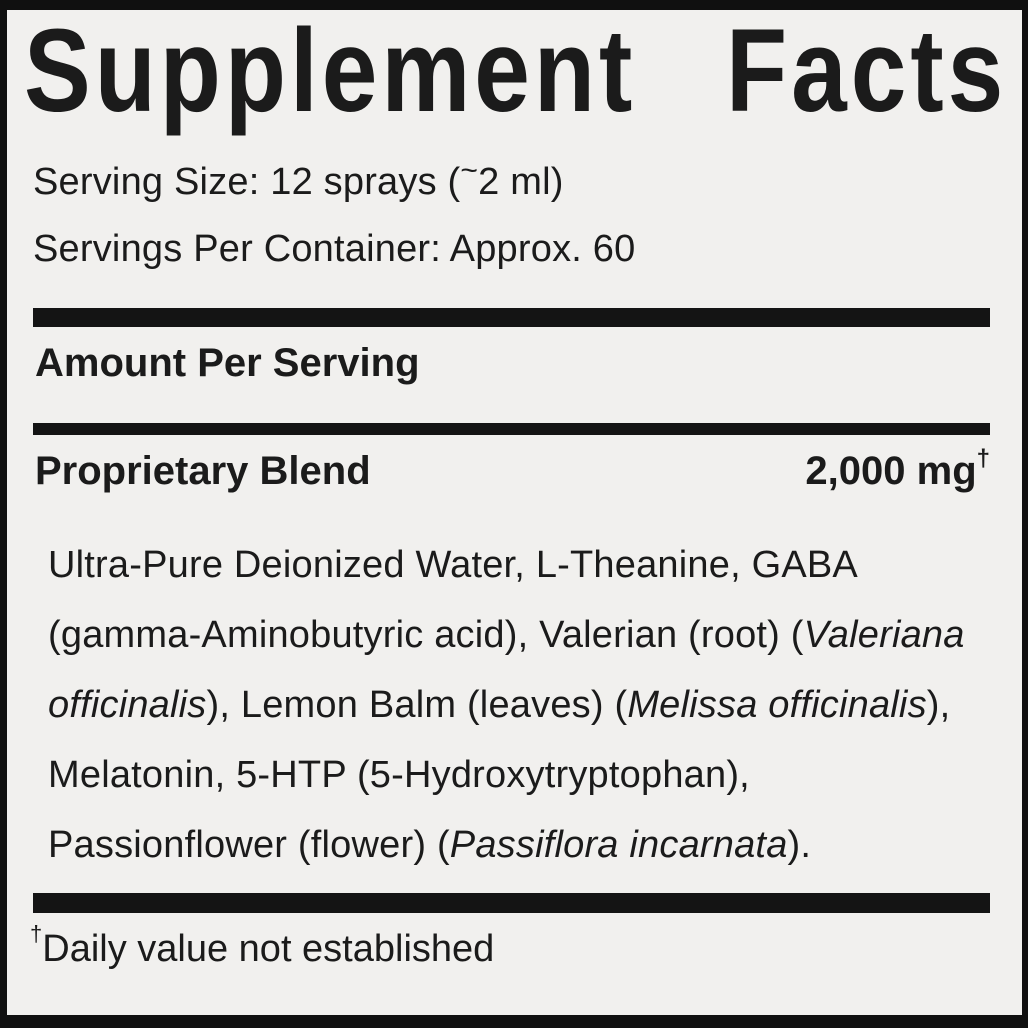 The width and height of the screenshot is (1028, 1028). Describe the element at coordinates (618, 845) in the screenshot. I see `ingredients-latin-name: Passiflora incarnata` at that location.